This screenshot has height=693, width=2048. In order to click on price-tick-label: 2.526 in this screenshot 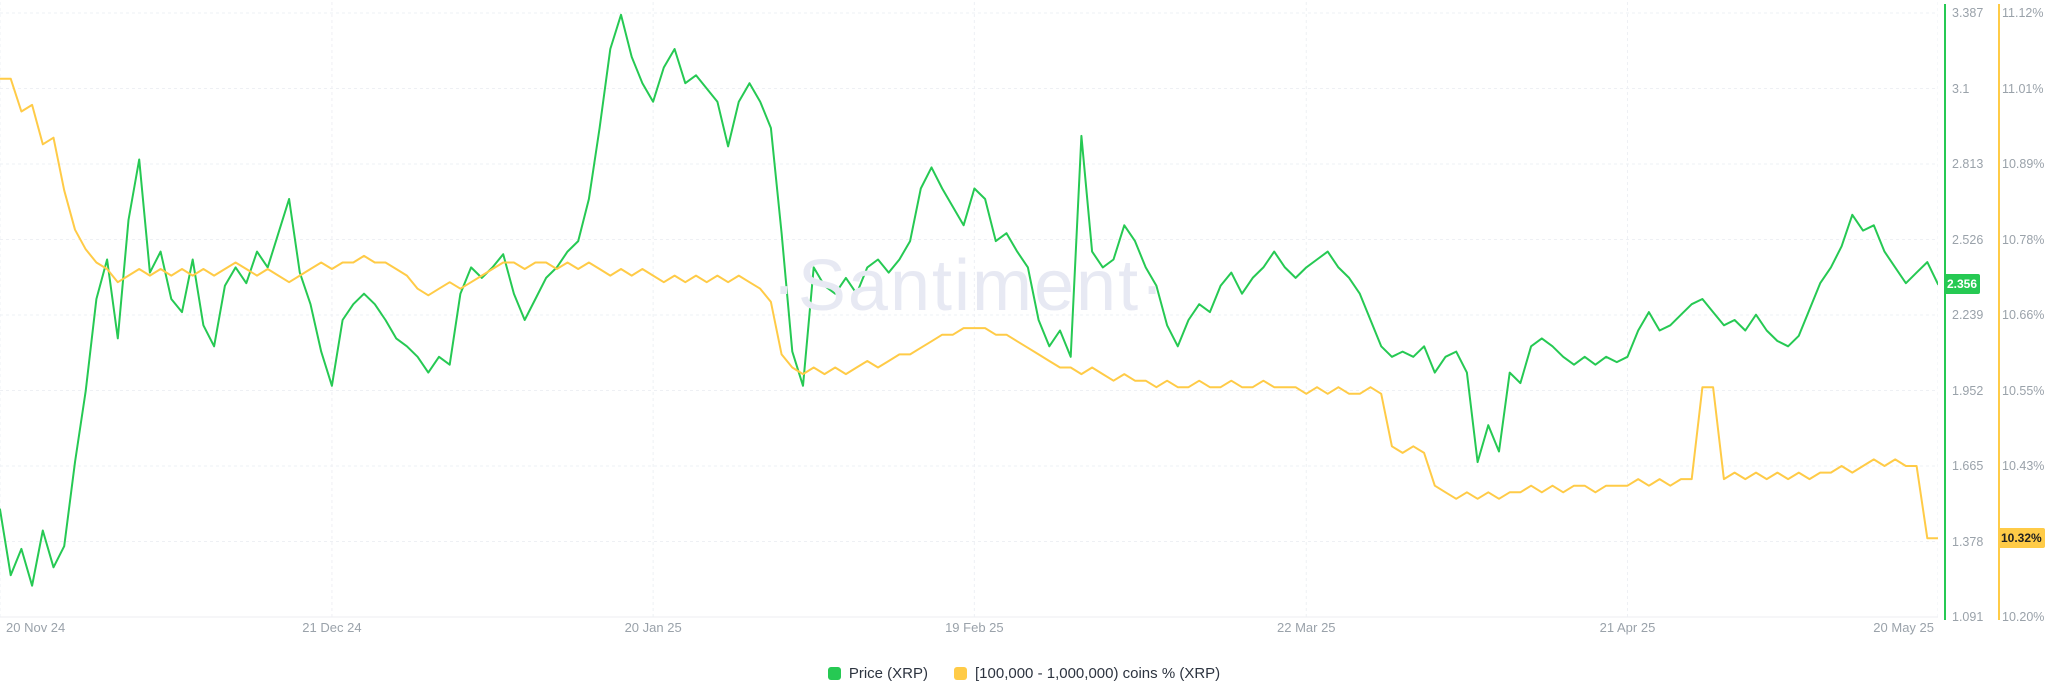, I will do `click(1968, 239)`.